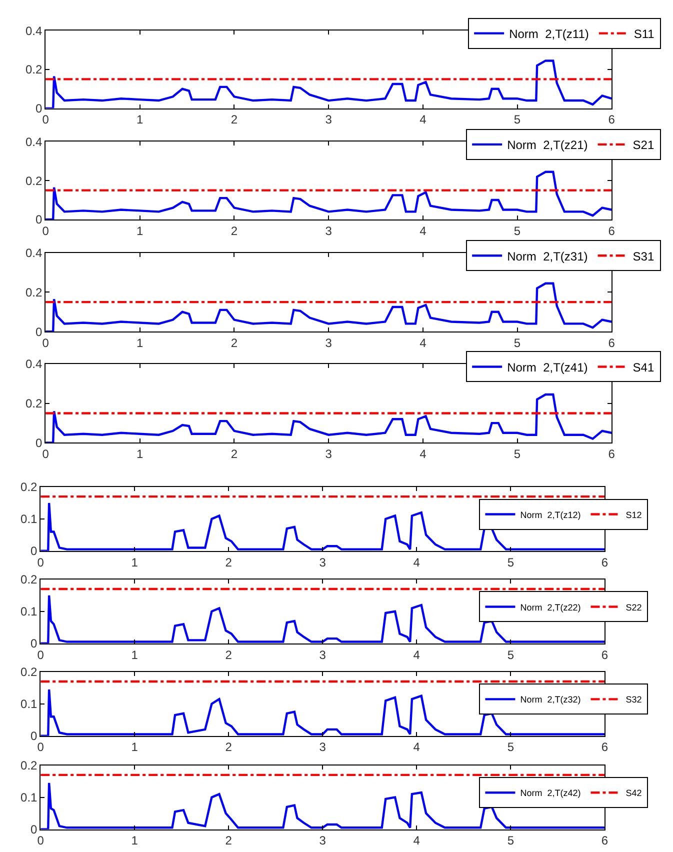 The height and width of the screenshot is (852, 673). Describe the element at coordinates (643, 367) in the screenshot. I see `legend-label: S41` at that location.